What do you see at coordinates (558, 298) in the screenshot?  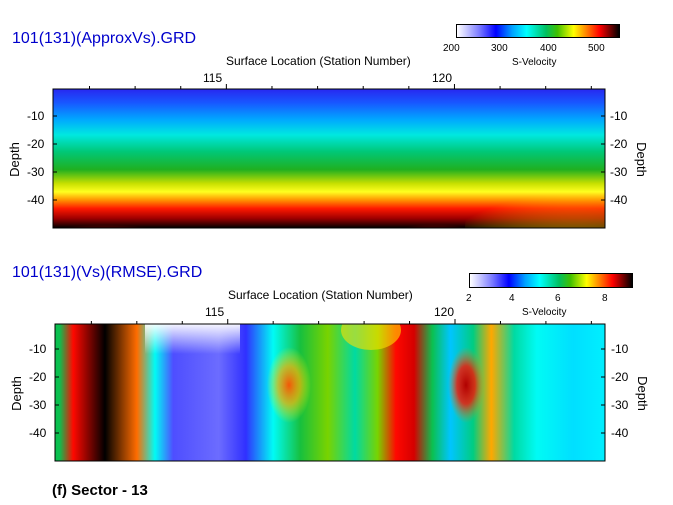 I see `bottom-colorbar-tick-6: 6` at bounding box center [558, 298].